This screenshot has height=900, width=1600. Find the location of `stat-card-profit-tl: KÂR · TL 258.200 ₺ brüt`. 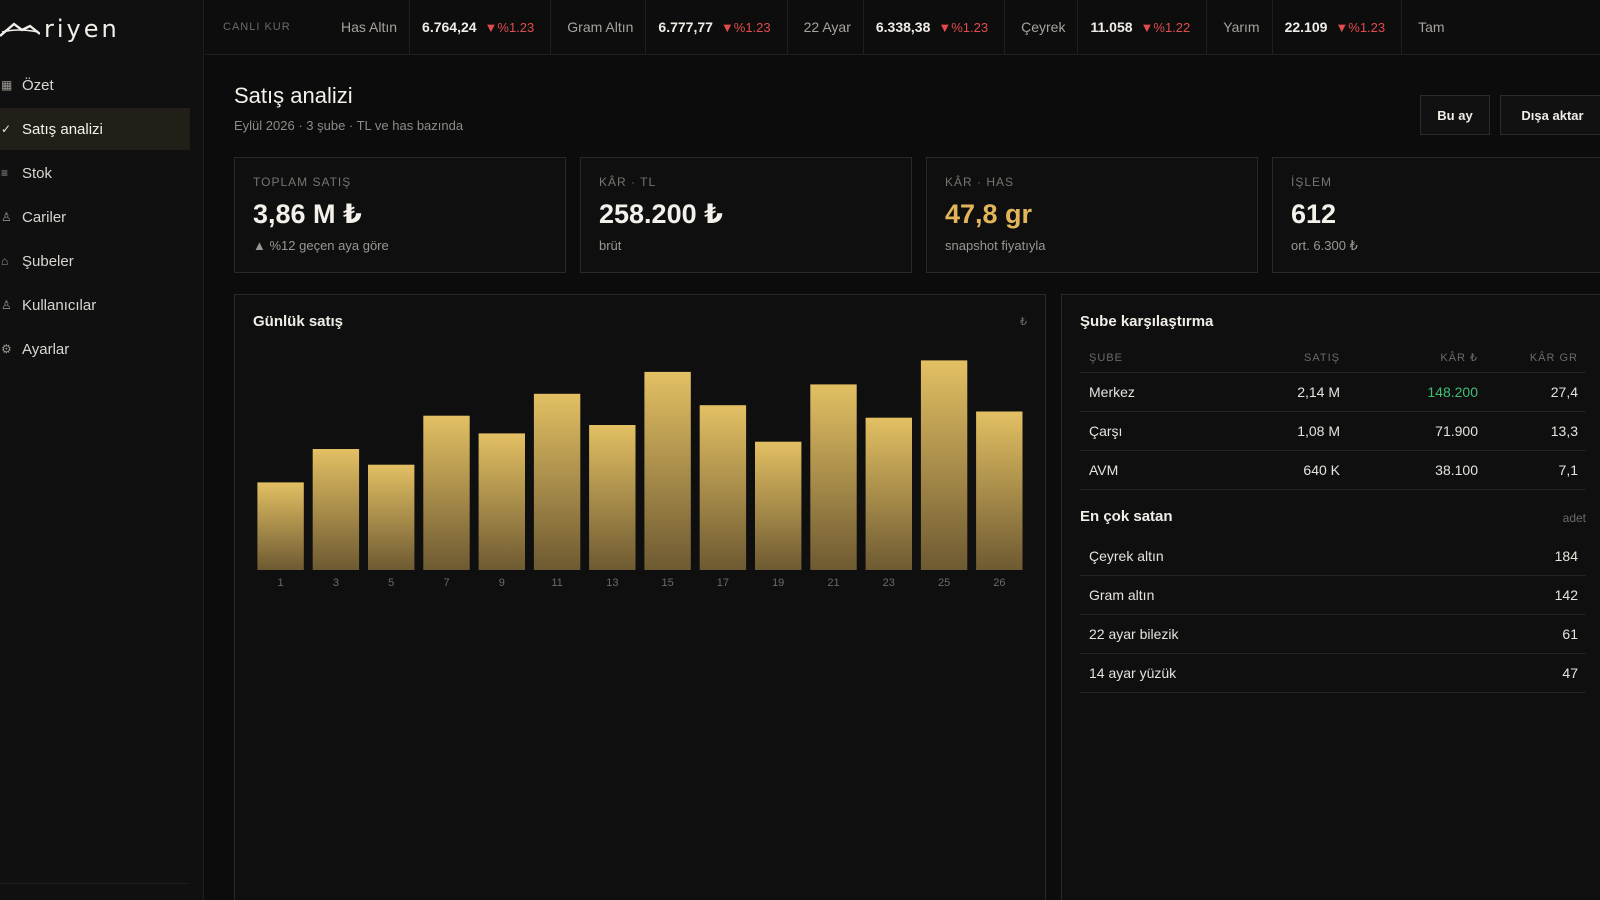

stat-card-profit-tl: KÂR · TL 258.200 ₺ brüt is located at coordinates (746, 215).